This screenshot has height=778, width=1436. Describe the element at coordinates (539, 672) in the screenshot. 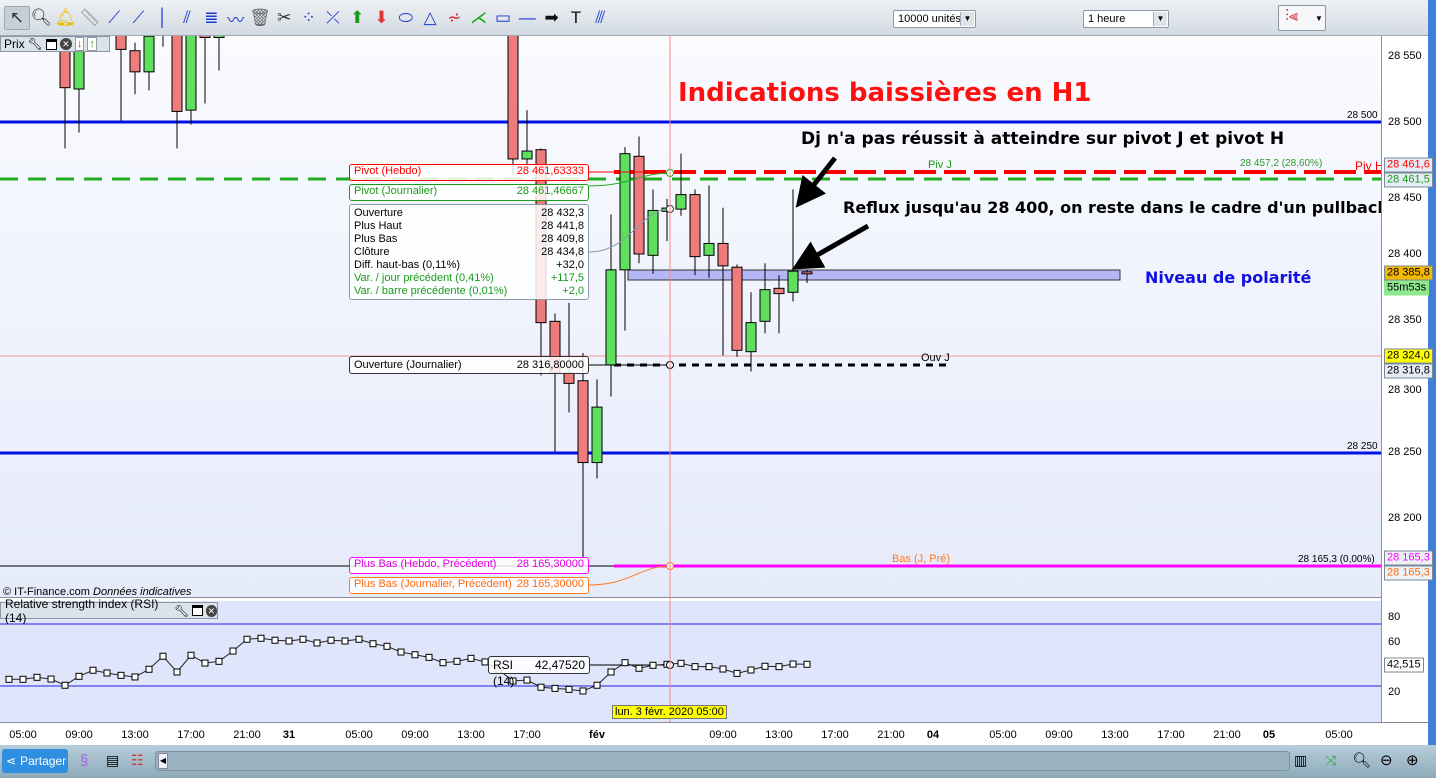

I see `rsi-tooltip: RSI (14) 42,47520` at that location.